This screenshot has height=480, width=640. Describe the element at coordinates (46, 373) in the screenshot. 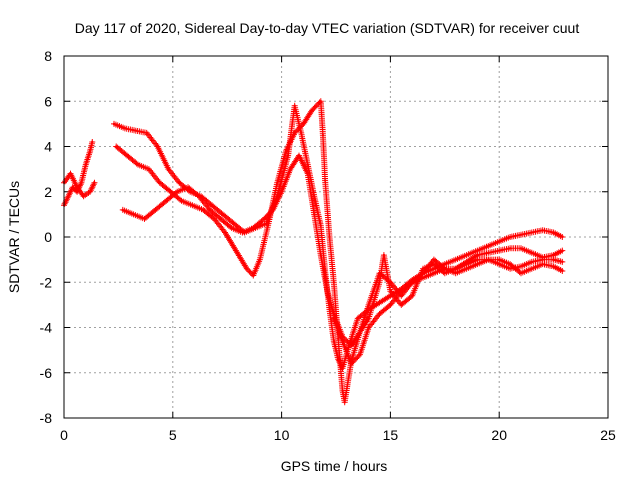

I see `y-tick-label: -6` at that location.